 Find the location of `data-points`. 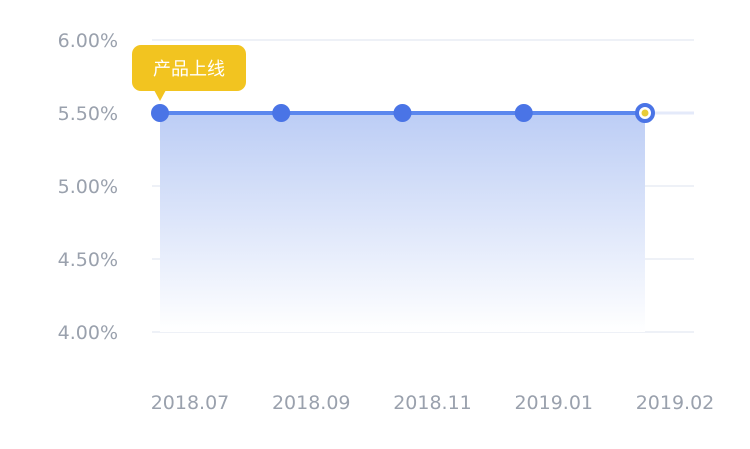

data-points is located at coordinates (403, 113).